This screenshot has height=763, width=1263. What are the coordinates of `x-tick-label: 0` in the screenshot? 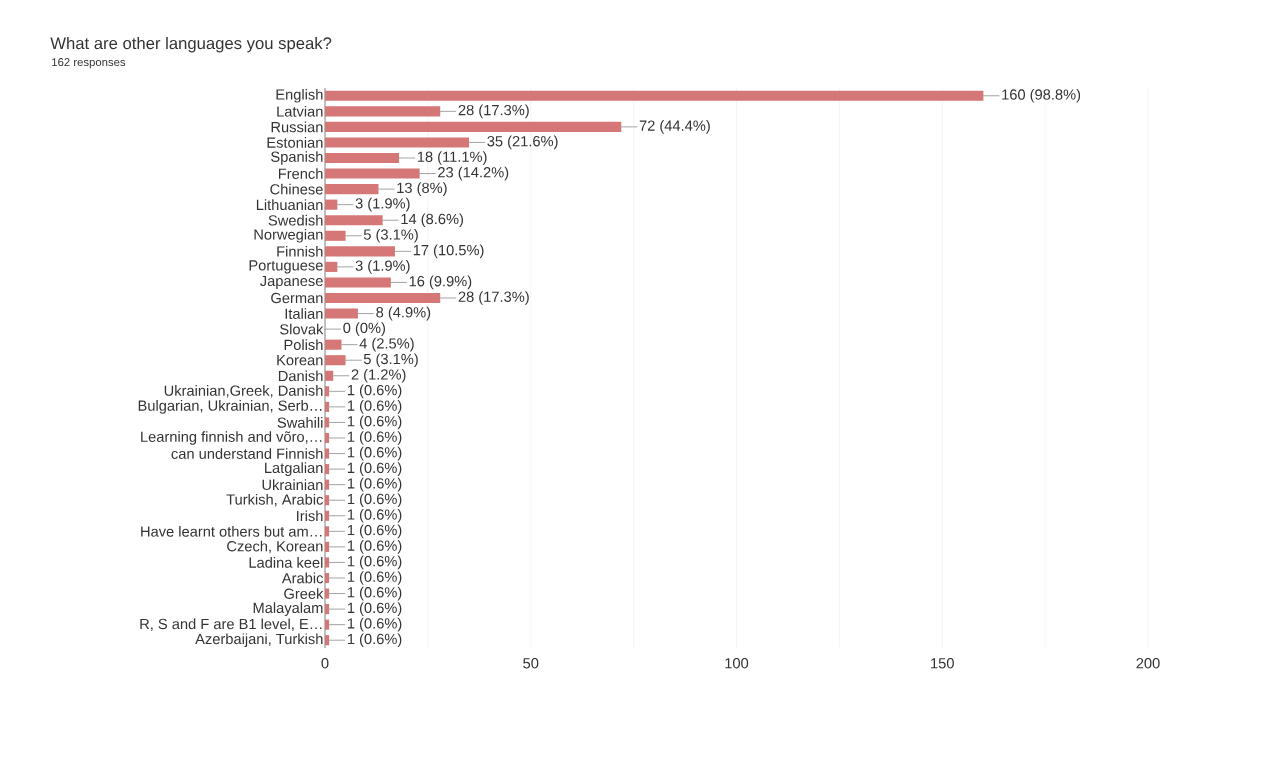 It's located at (325, 663).